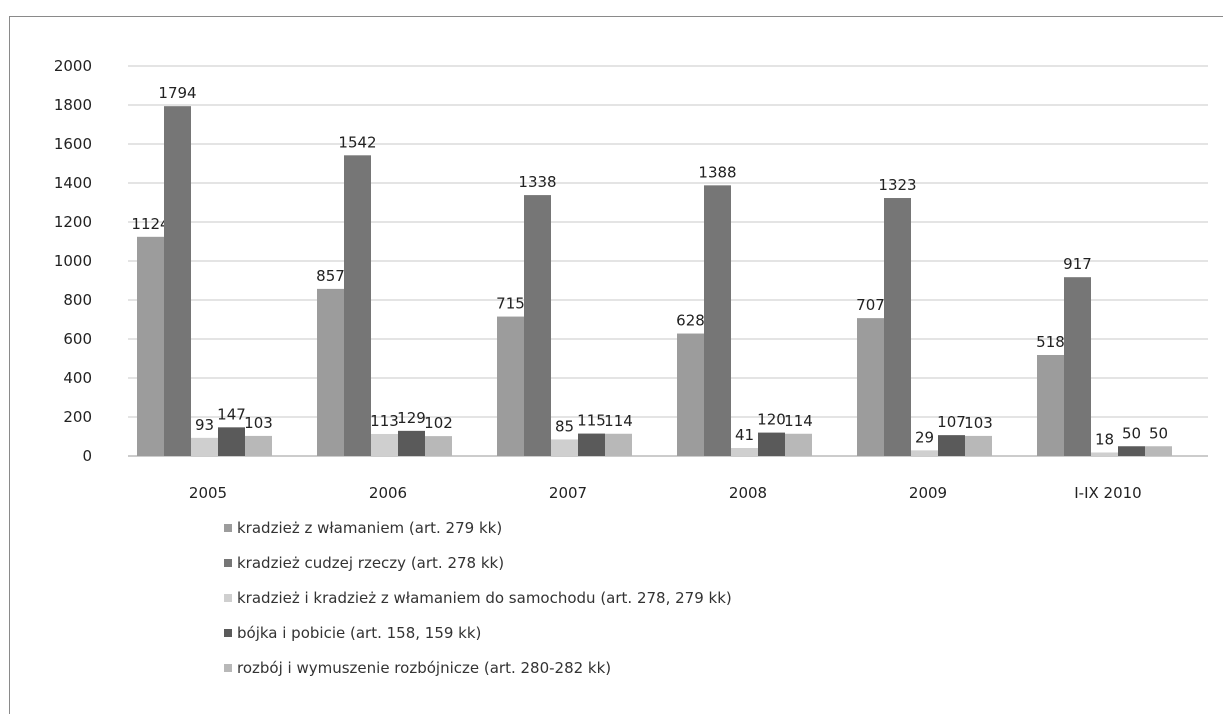 This screenshot has height=717, width=1225. Describe the element at coordinates (77, 417) in the screenshot. I see `y-tick-label: 200` at that location.